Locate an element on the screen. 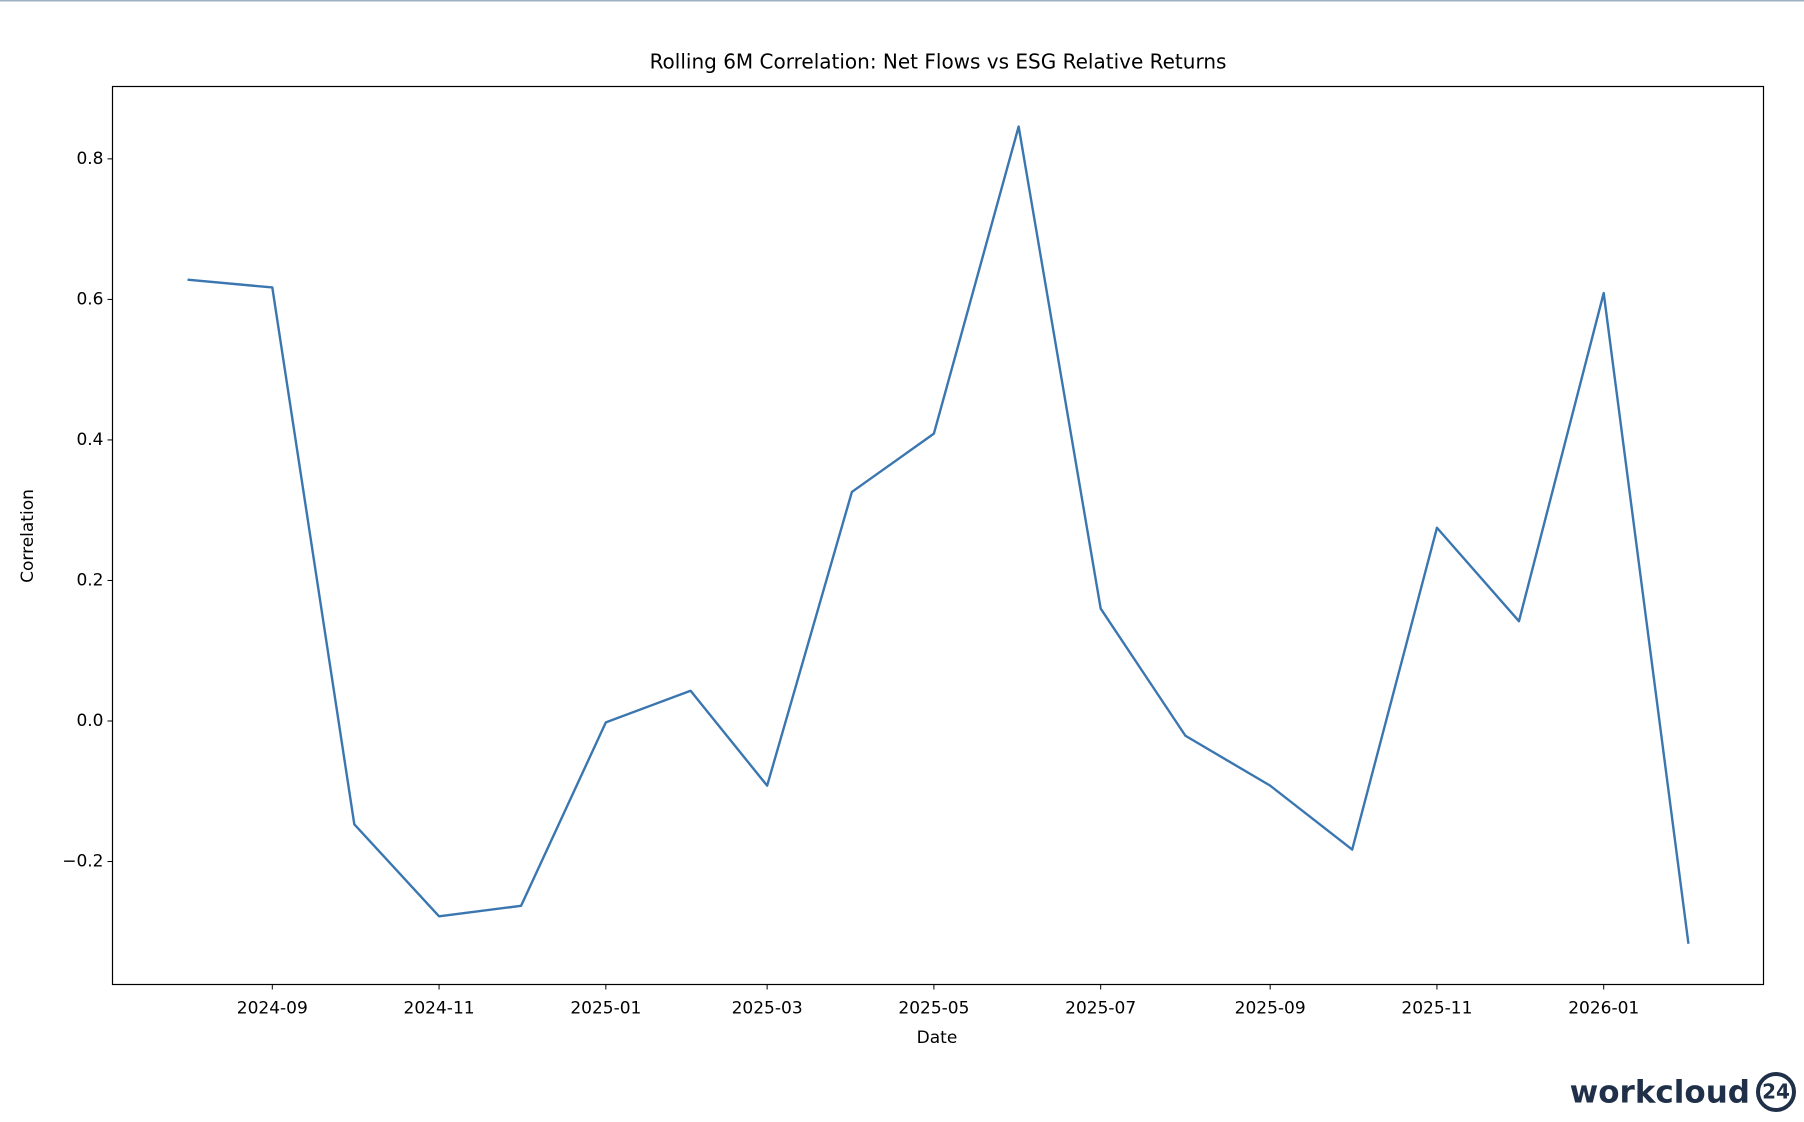 This screenshot has height=1122, width=1804. brand-name: workcloud is located at coordinates (1660, 1093).